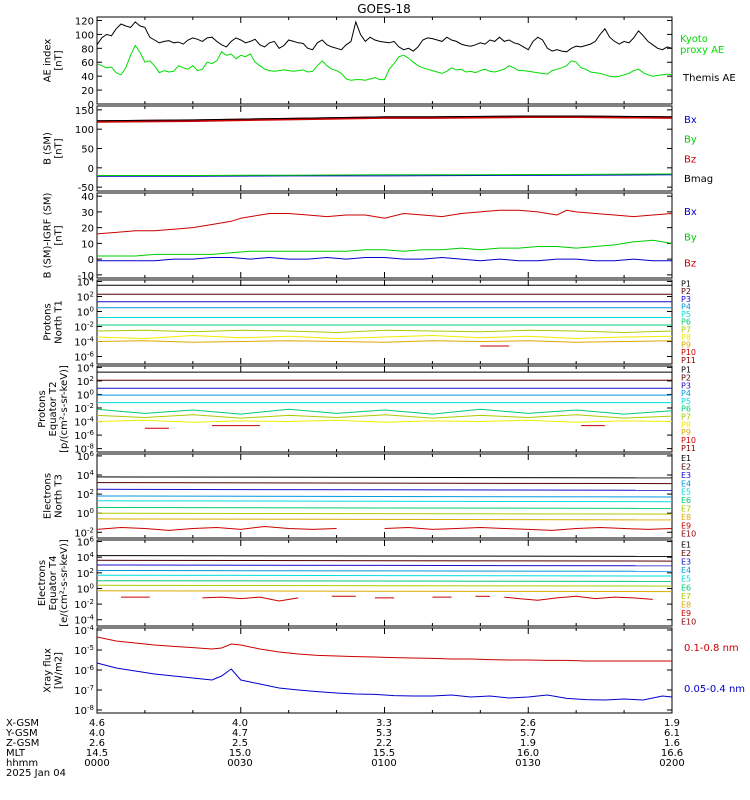  I want to click on legend-entry: Kyoto, so click(694, 39).